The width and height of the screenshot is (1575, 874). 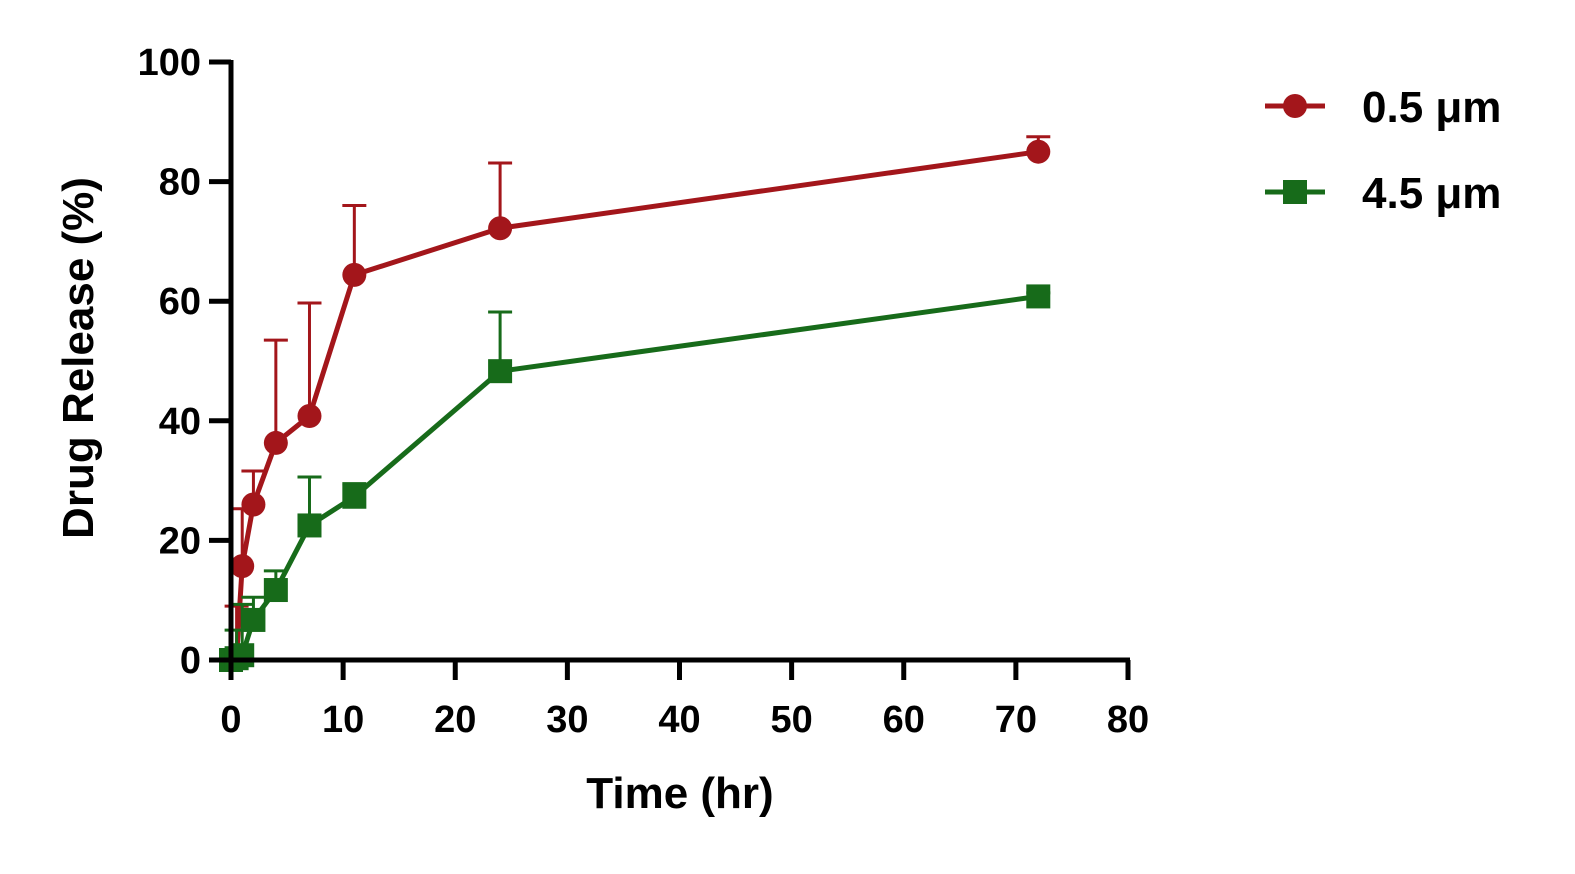 What do you see at coordinates (169, 63) in the screenshot?
I see `y-tick-label: 100` at bounding box center [169, 63].